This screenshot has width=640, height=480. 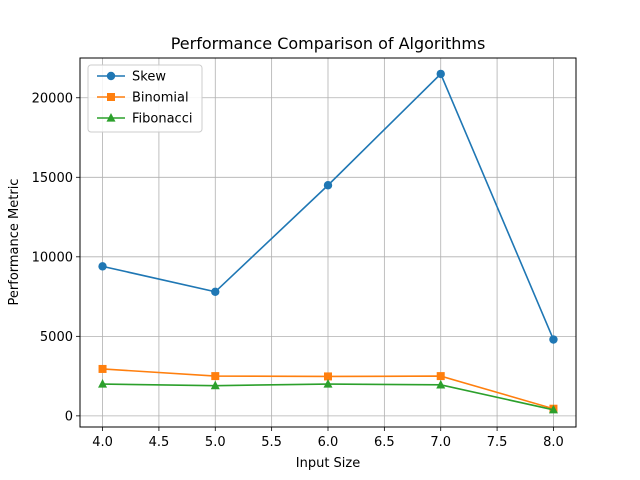 I want to click on legend: Skew Binomial Fibonacci, so click(x=145, y=98).